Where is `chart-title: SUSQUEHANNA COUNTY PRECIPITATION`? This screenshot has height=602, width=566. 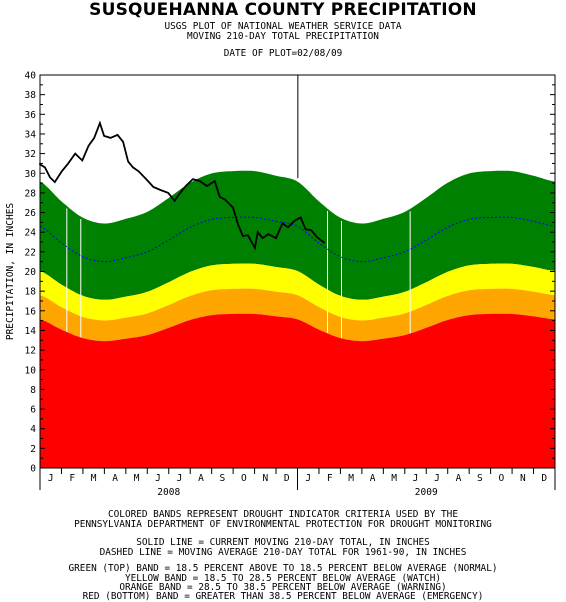
chart-title: SUSQUEHANNA COUNTY PRECIPITATION is located at coordinates (283, 10).